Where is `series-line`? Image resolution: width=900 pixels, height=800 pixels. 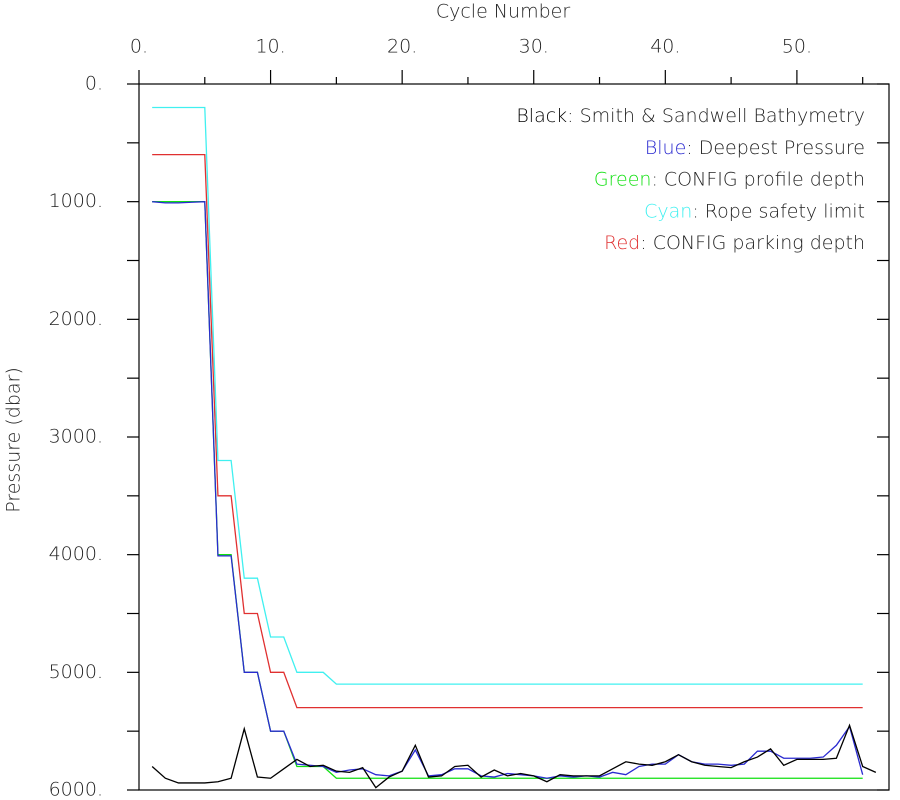 series-line is located at coordinates (514, 756).